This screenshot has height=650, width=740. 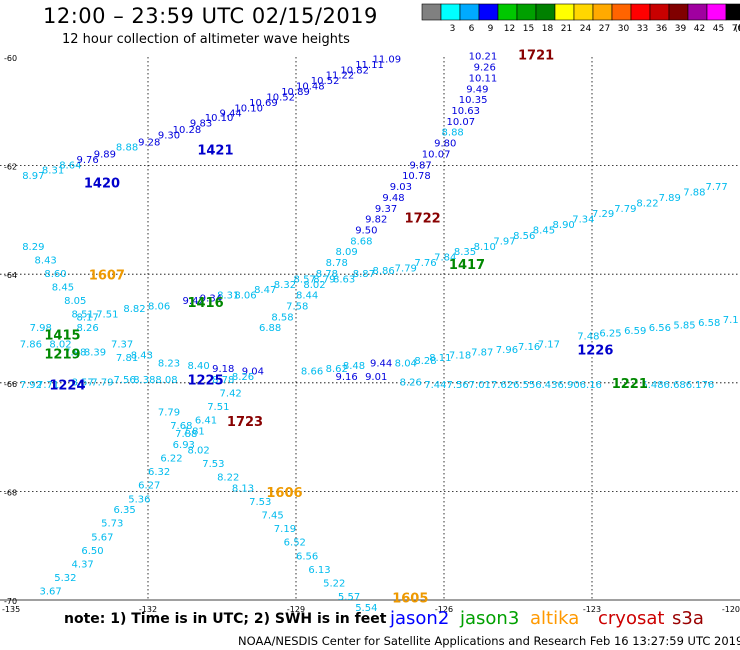 I want to click on track-time-label: 1607, so click(x=107, y=276).